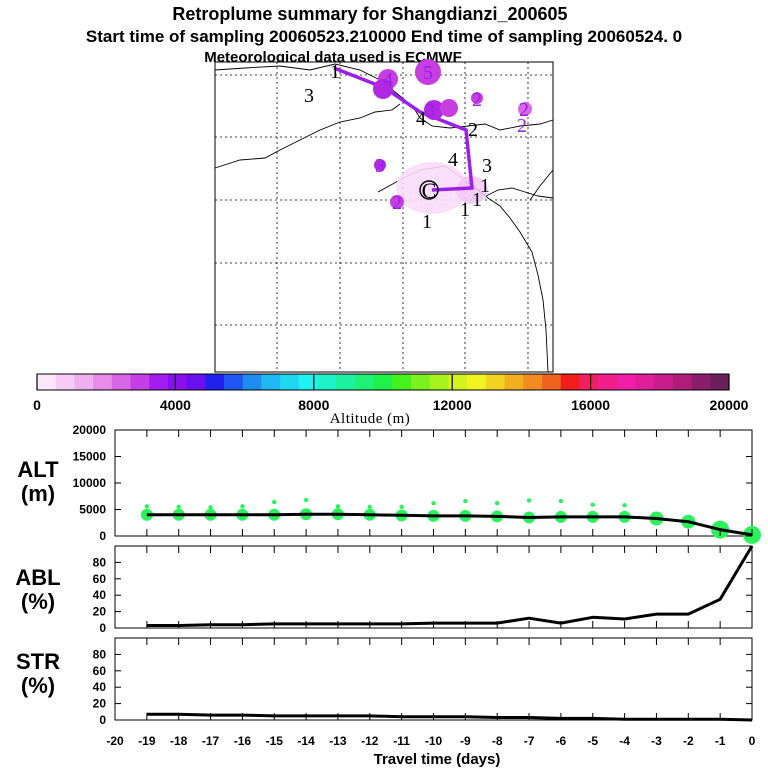 This screenshot has height=768, width=768. Describe the element at coordinates (307, 136) in the screenshot. I see `border-west` at that location.